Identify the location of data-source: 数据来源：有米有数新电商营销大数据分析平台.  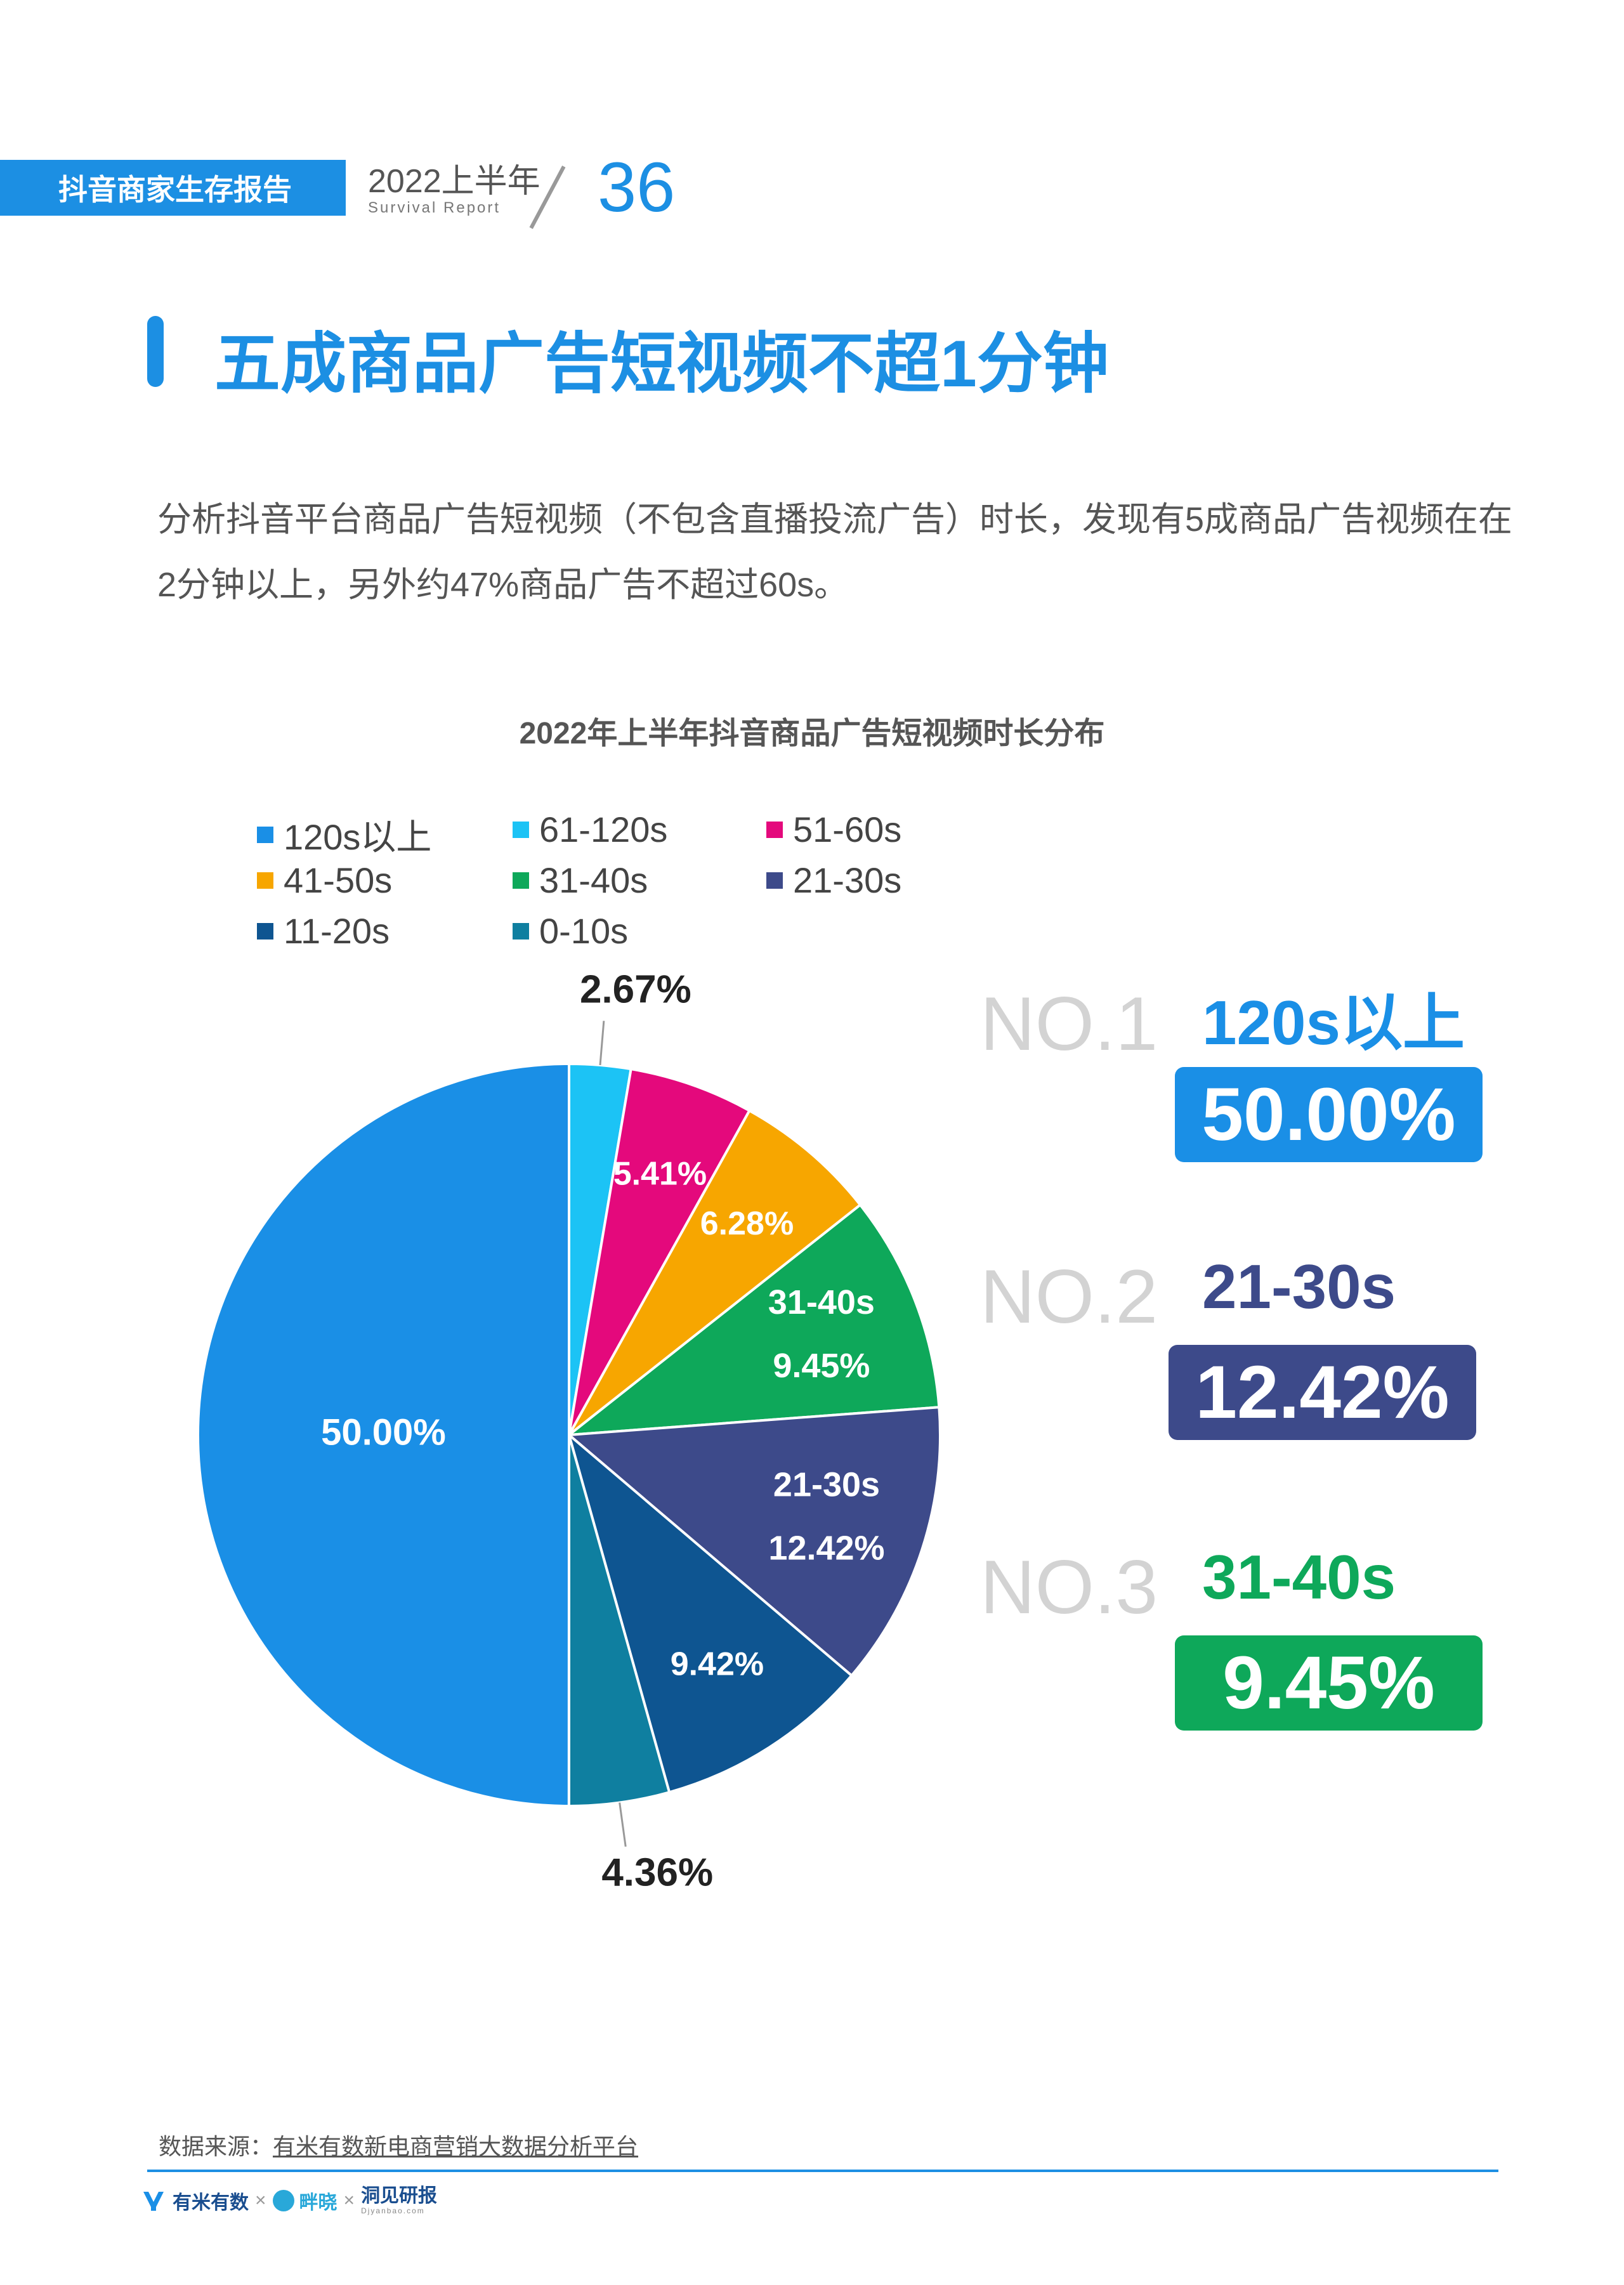
(398, 2144).